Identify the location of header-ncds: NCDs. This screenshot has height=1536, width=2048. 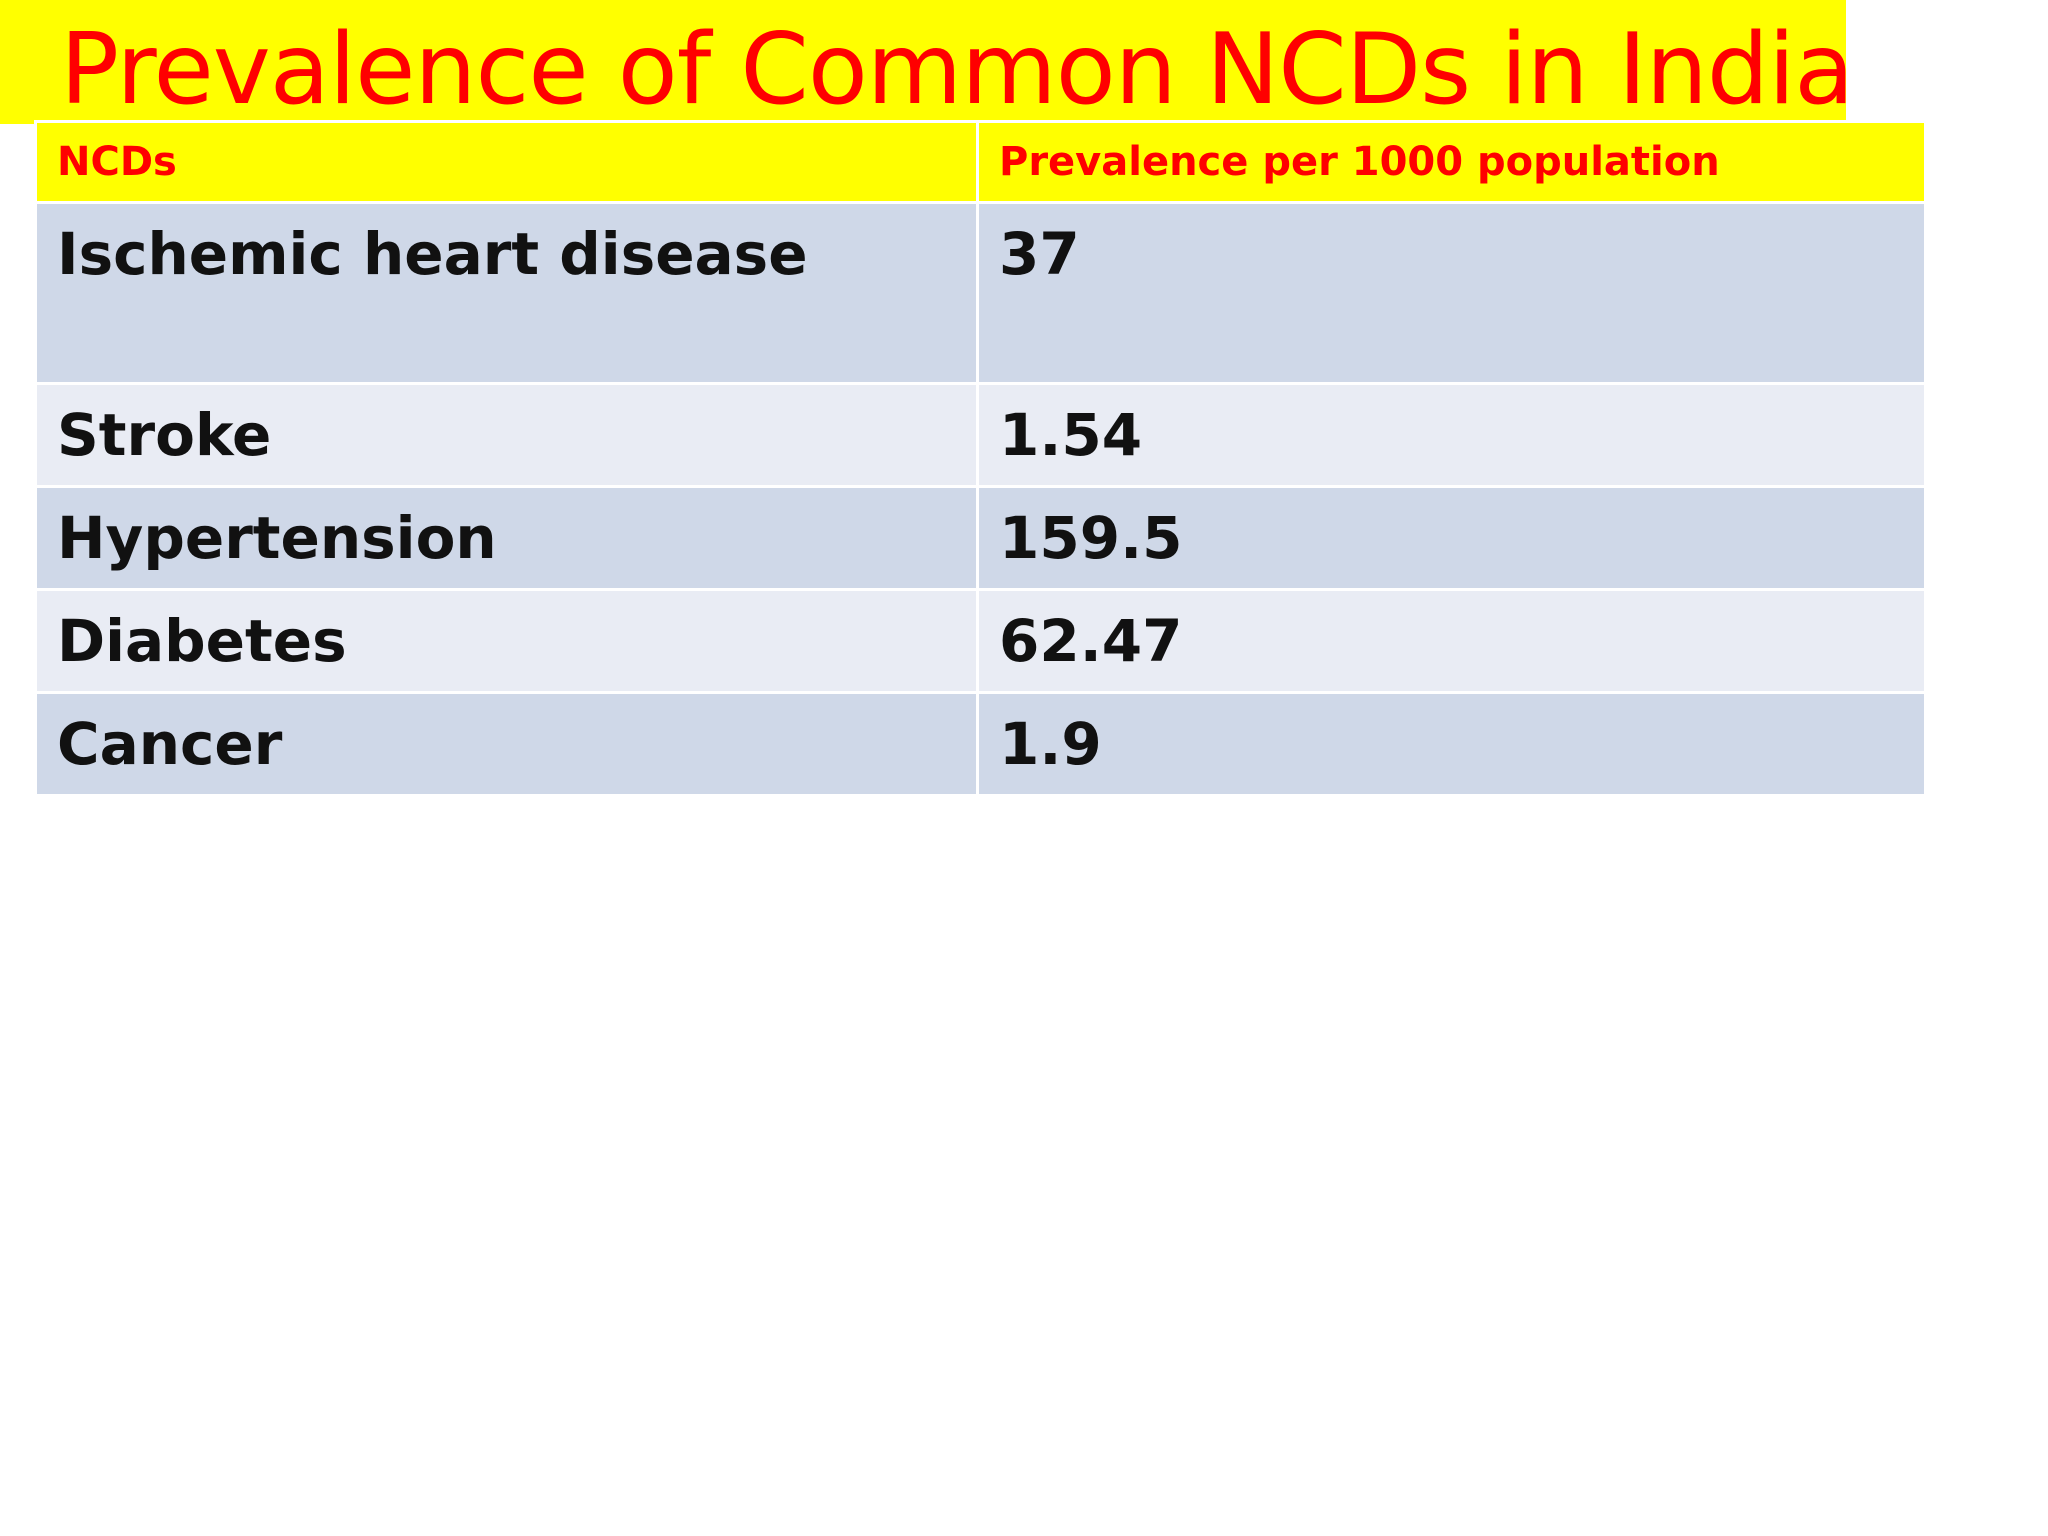
(506, 162).